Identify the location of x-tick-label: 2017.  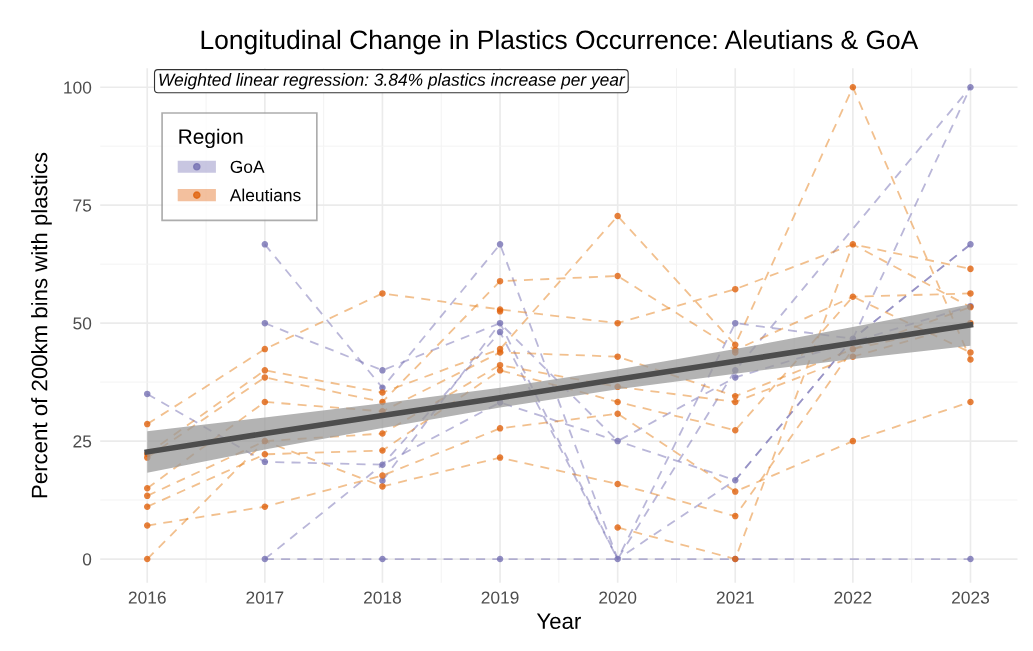
(265, 597).